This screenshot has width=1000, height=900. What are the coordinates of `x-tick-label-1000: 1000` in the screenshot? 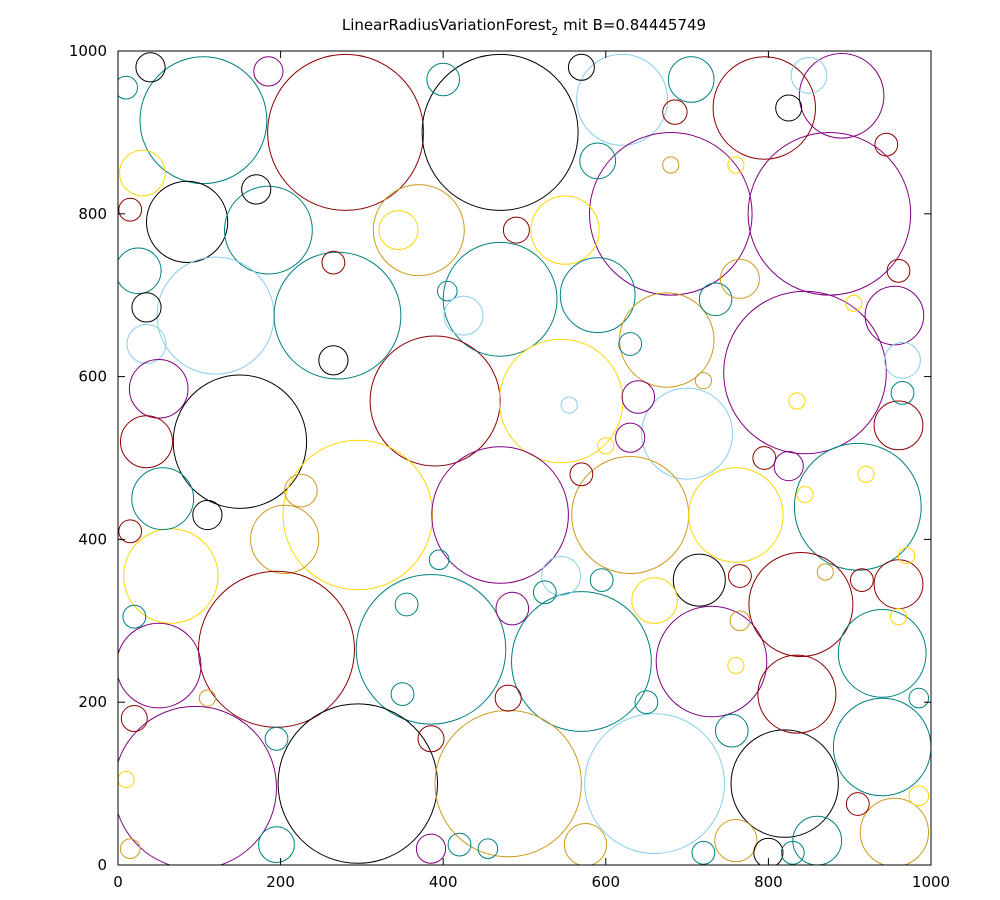 It's located at (931, 882).